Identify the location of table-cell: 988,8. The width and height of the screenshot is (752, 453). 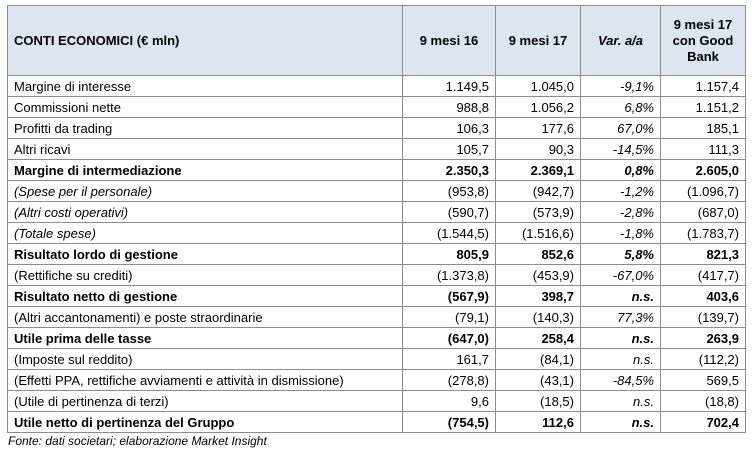
(449, 107).